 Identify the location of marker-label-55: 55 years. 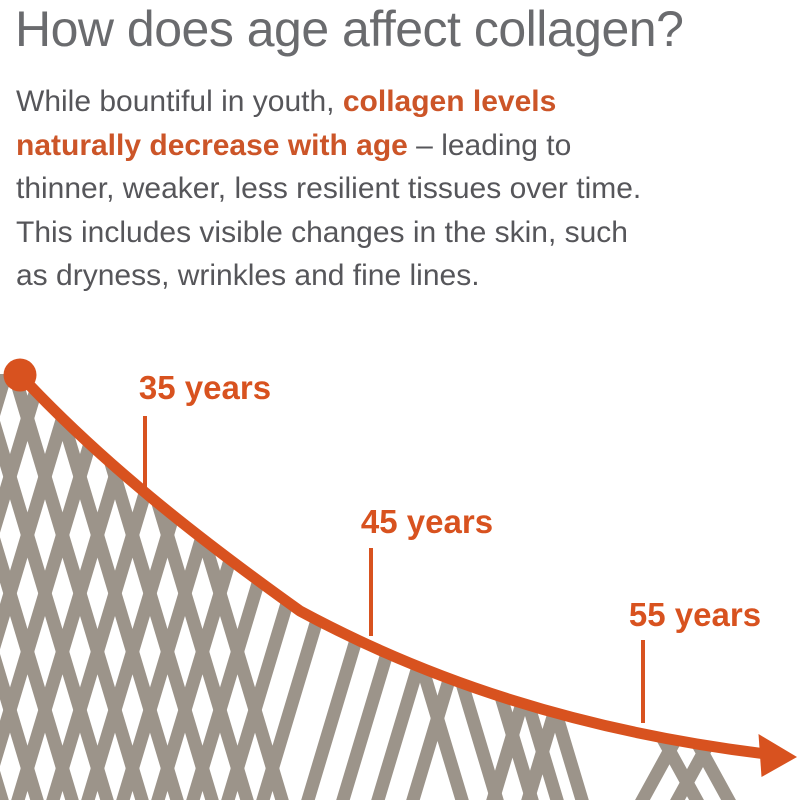
(695, 614).